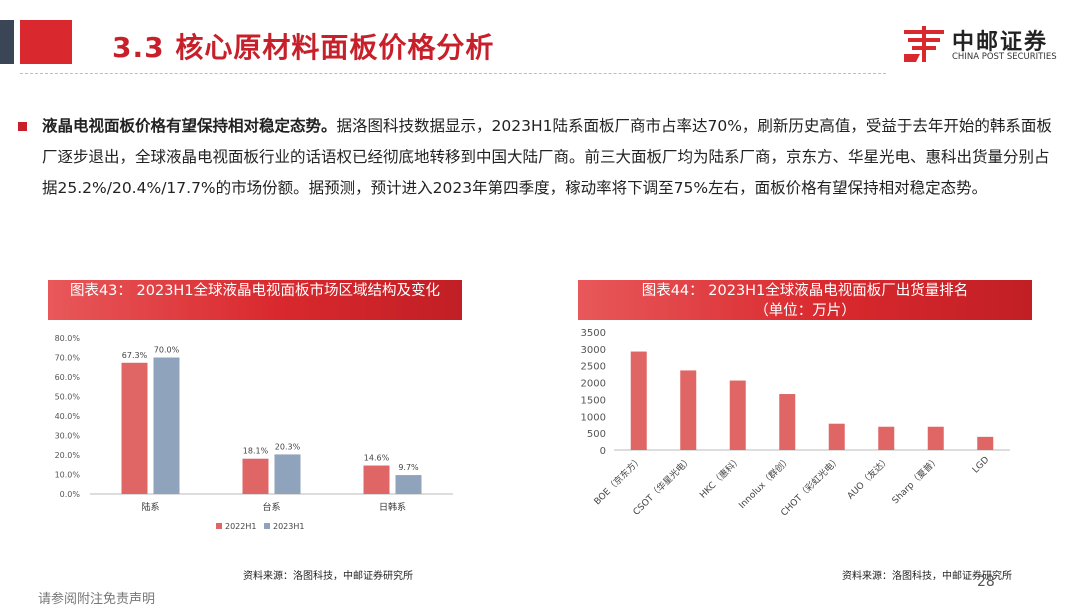 The height and width of the screenshot is (608, 1080). Describe the element at coordinates (593, 367) in the screenshot. I see `y-tick-label: 2500` at that location.